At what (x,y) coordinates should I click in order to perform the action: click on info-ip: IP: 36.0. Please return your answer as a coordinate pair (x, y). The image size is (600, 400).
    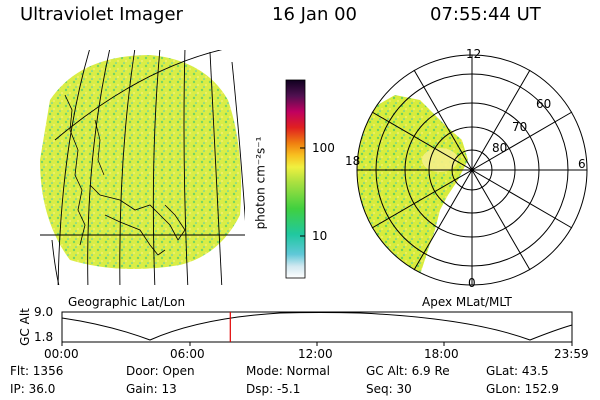
    Looking at the image, I should click on (33, 389).